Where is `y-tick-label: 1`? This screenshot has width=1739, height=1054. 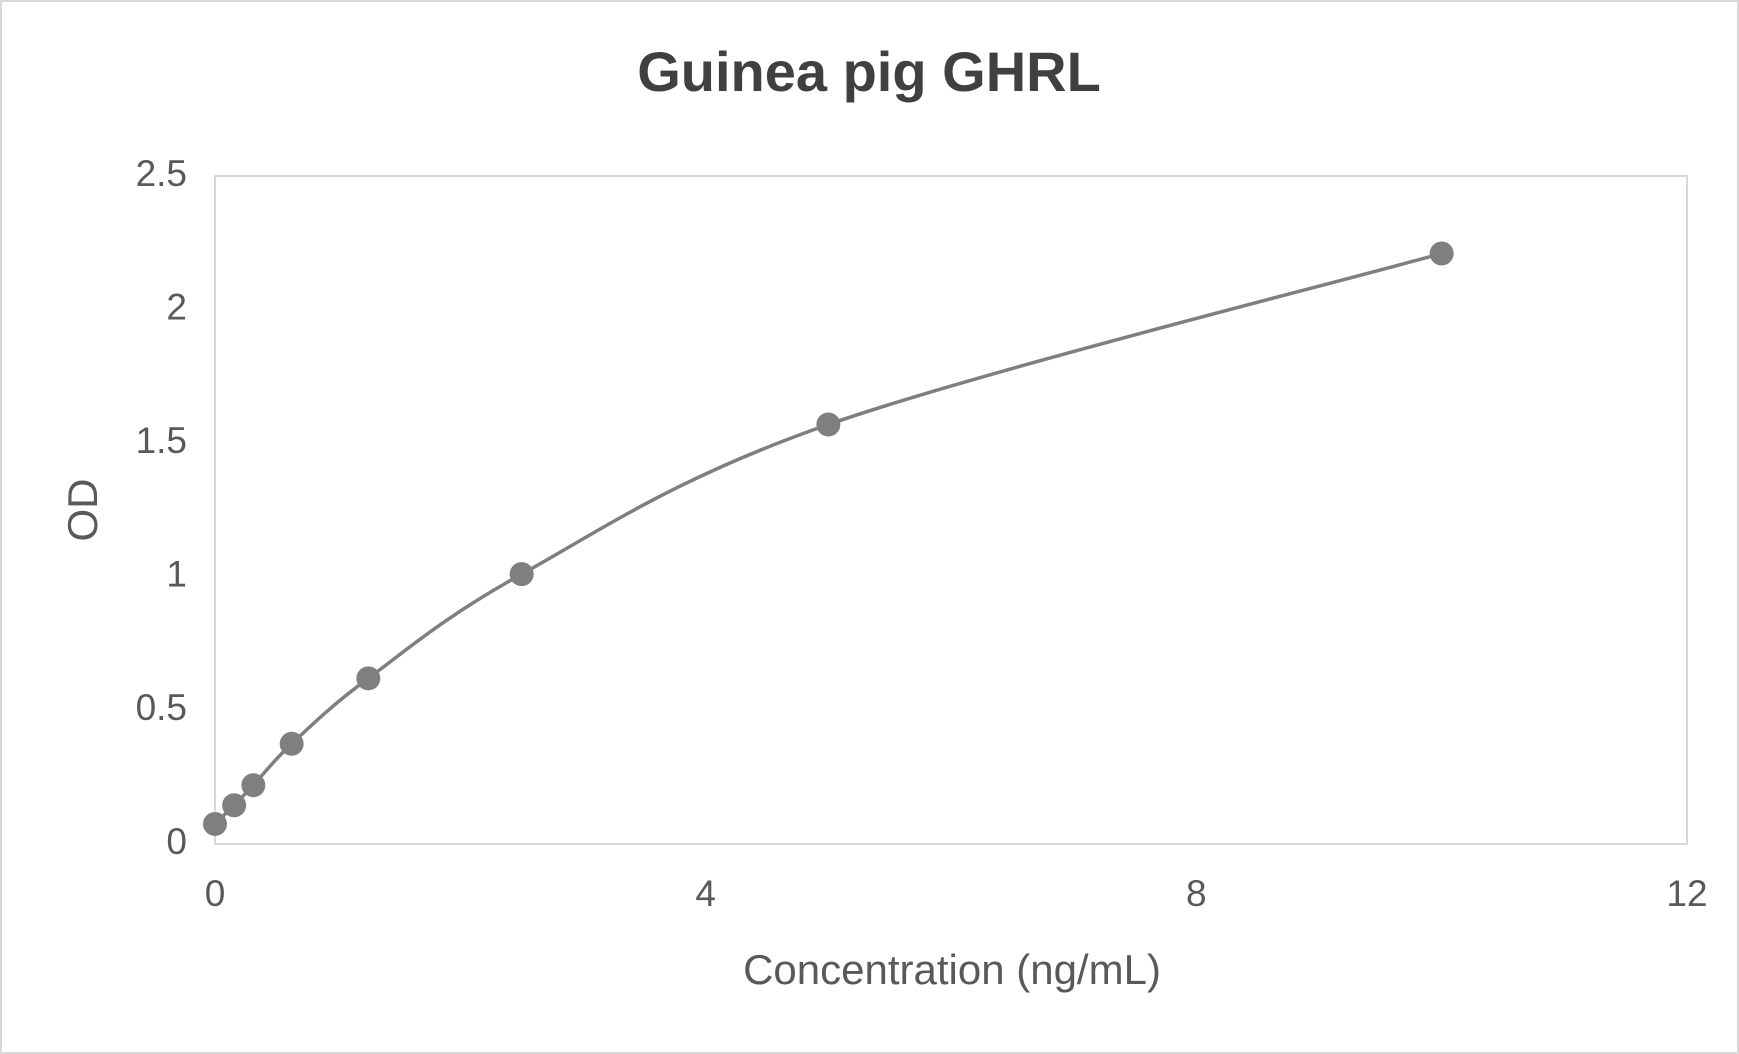
y-tick-label: 1 is located at coordinates (176, 574).